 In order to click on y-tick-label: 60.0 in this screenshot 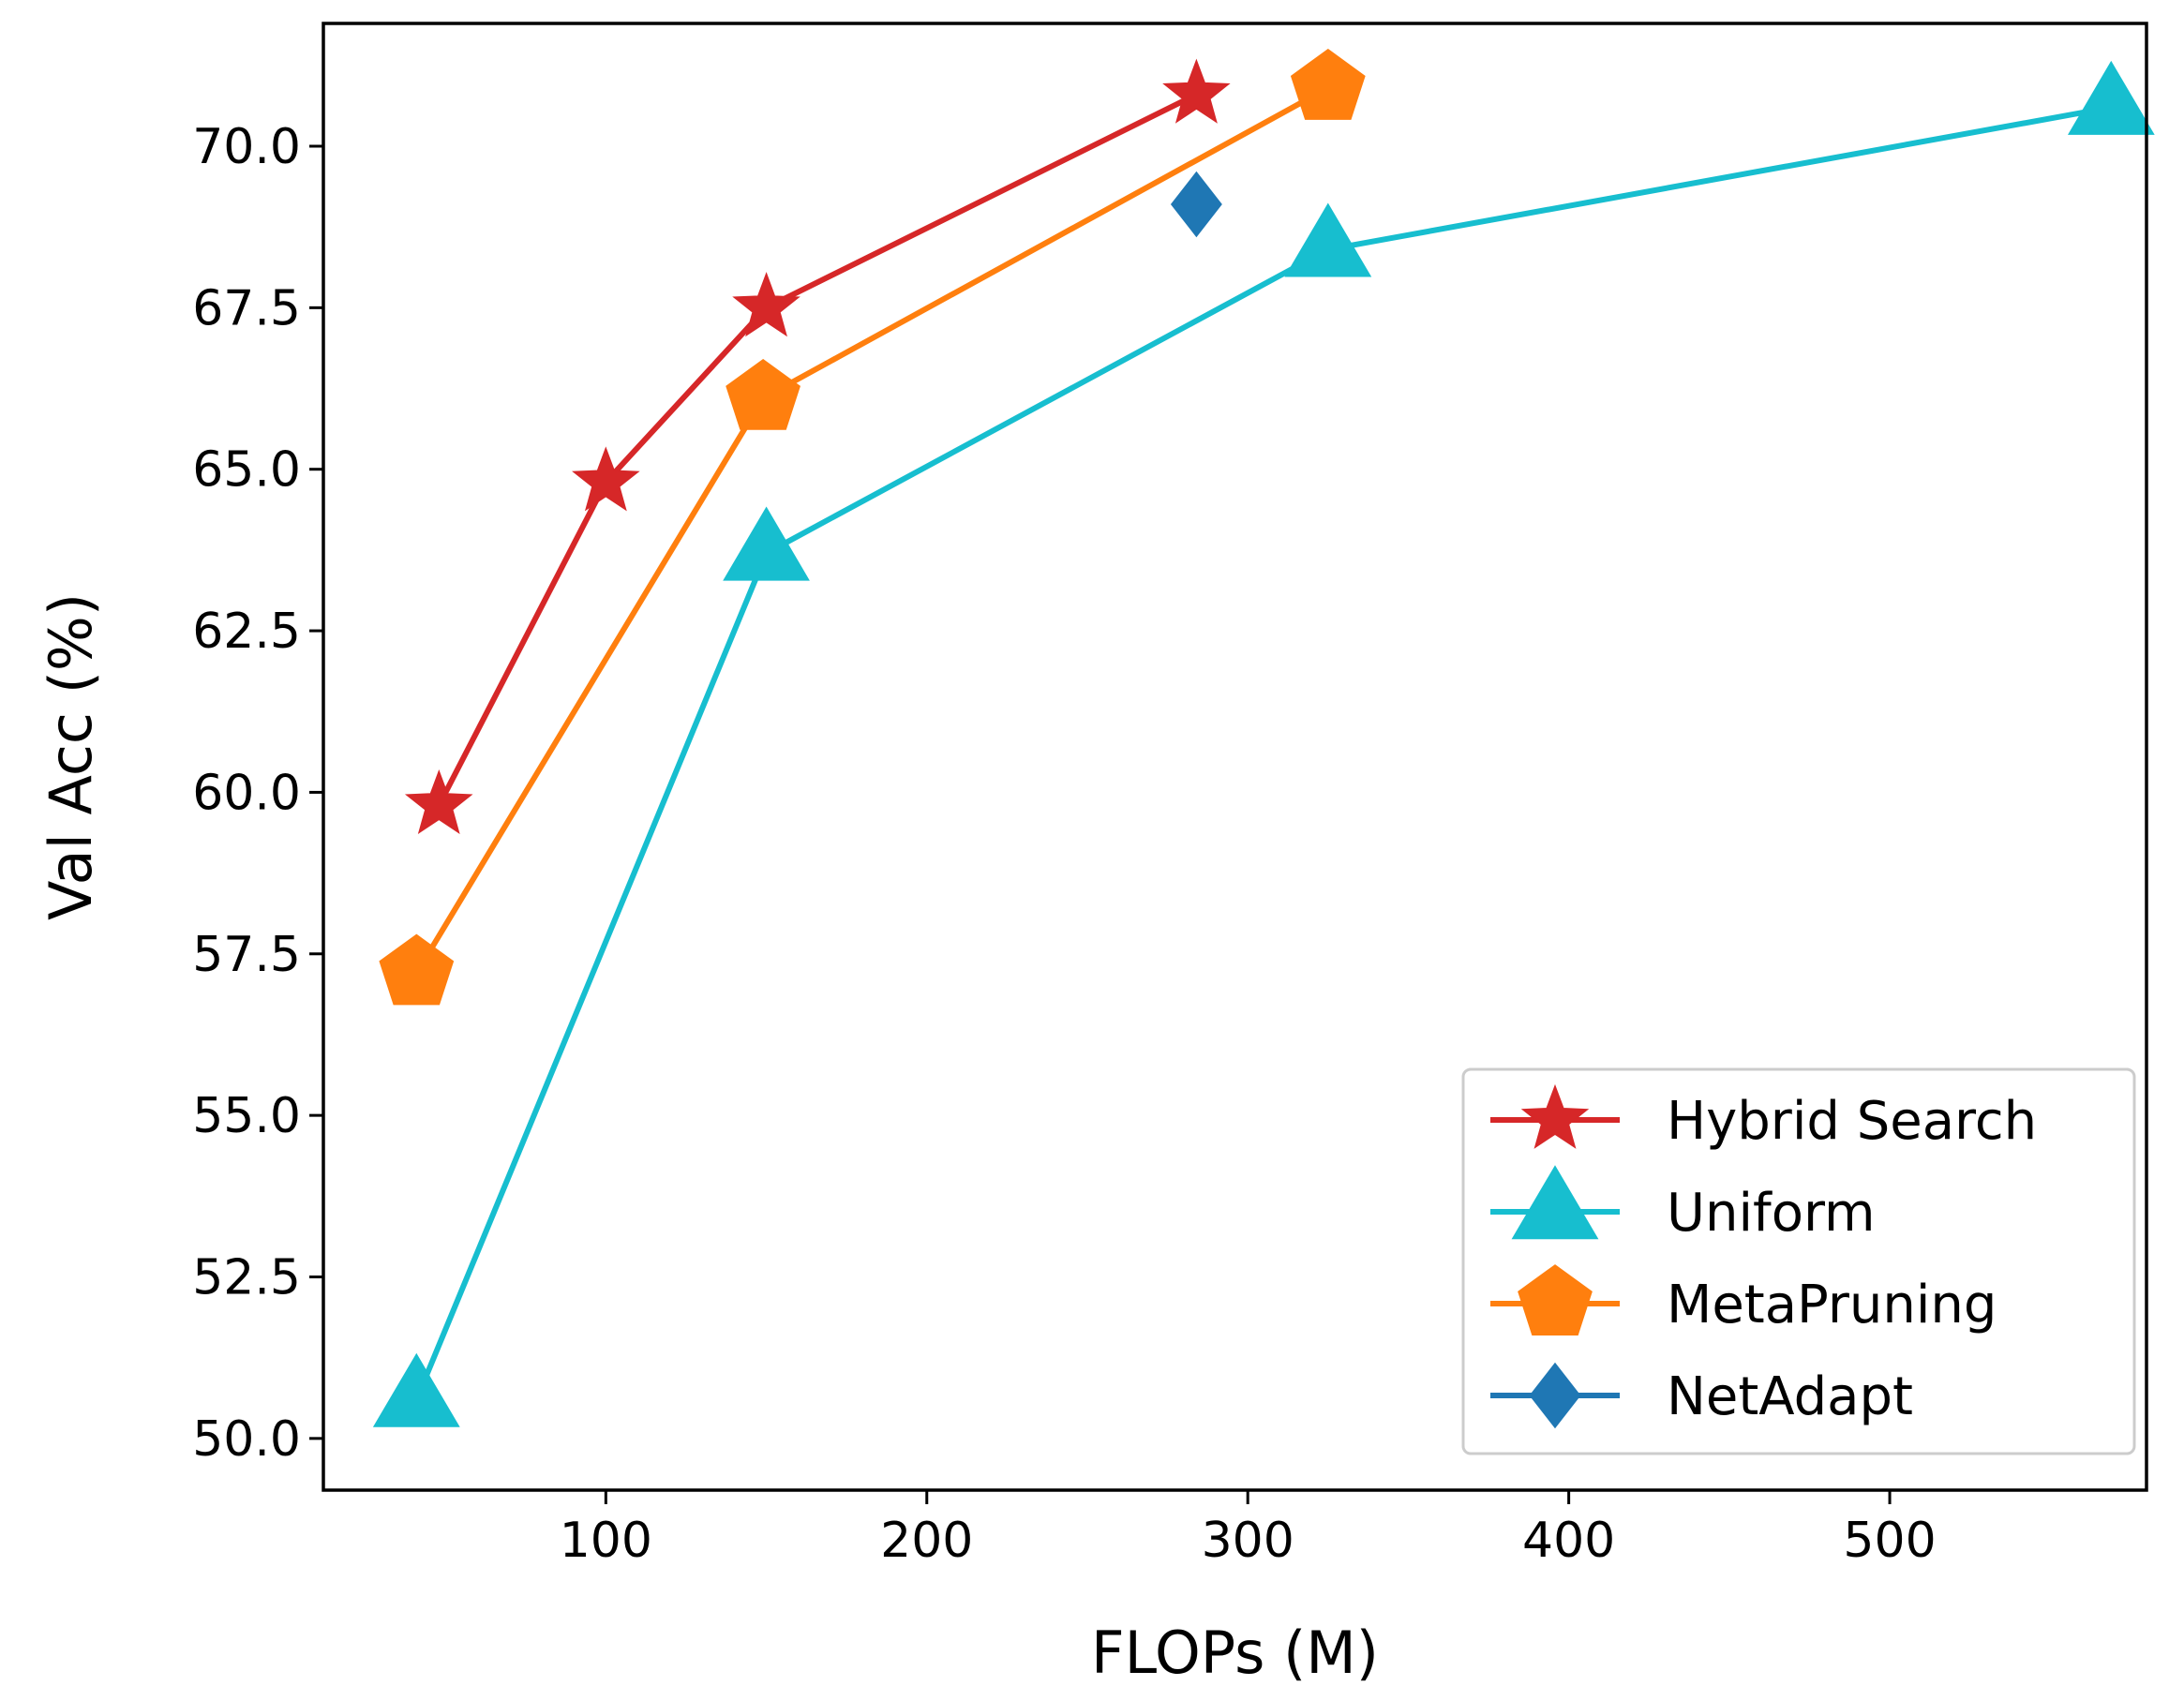, I will do `click(246, 793)`.